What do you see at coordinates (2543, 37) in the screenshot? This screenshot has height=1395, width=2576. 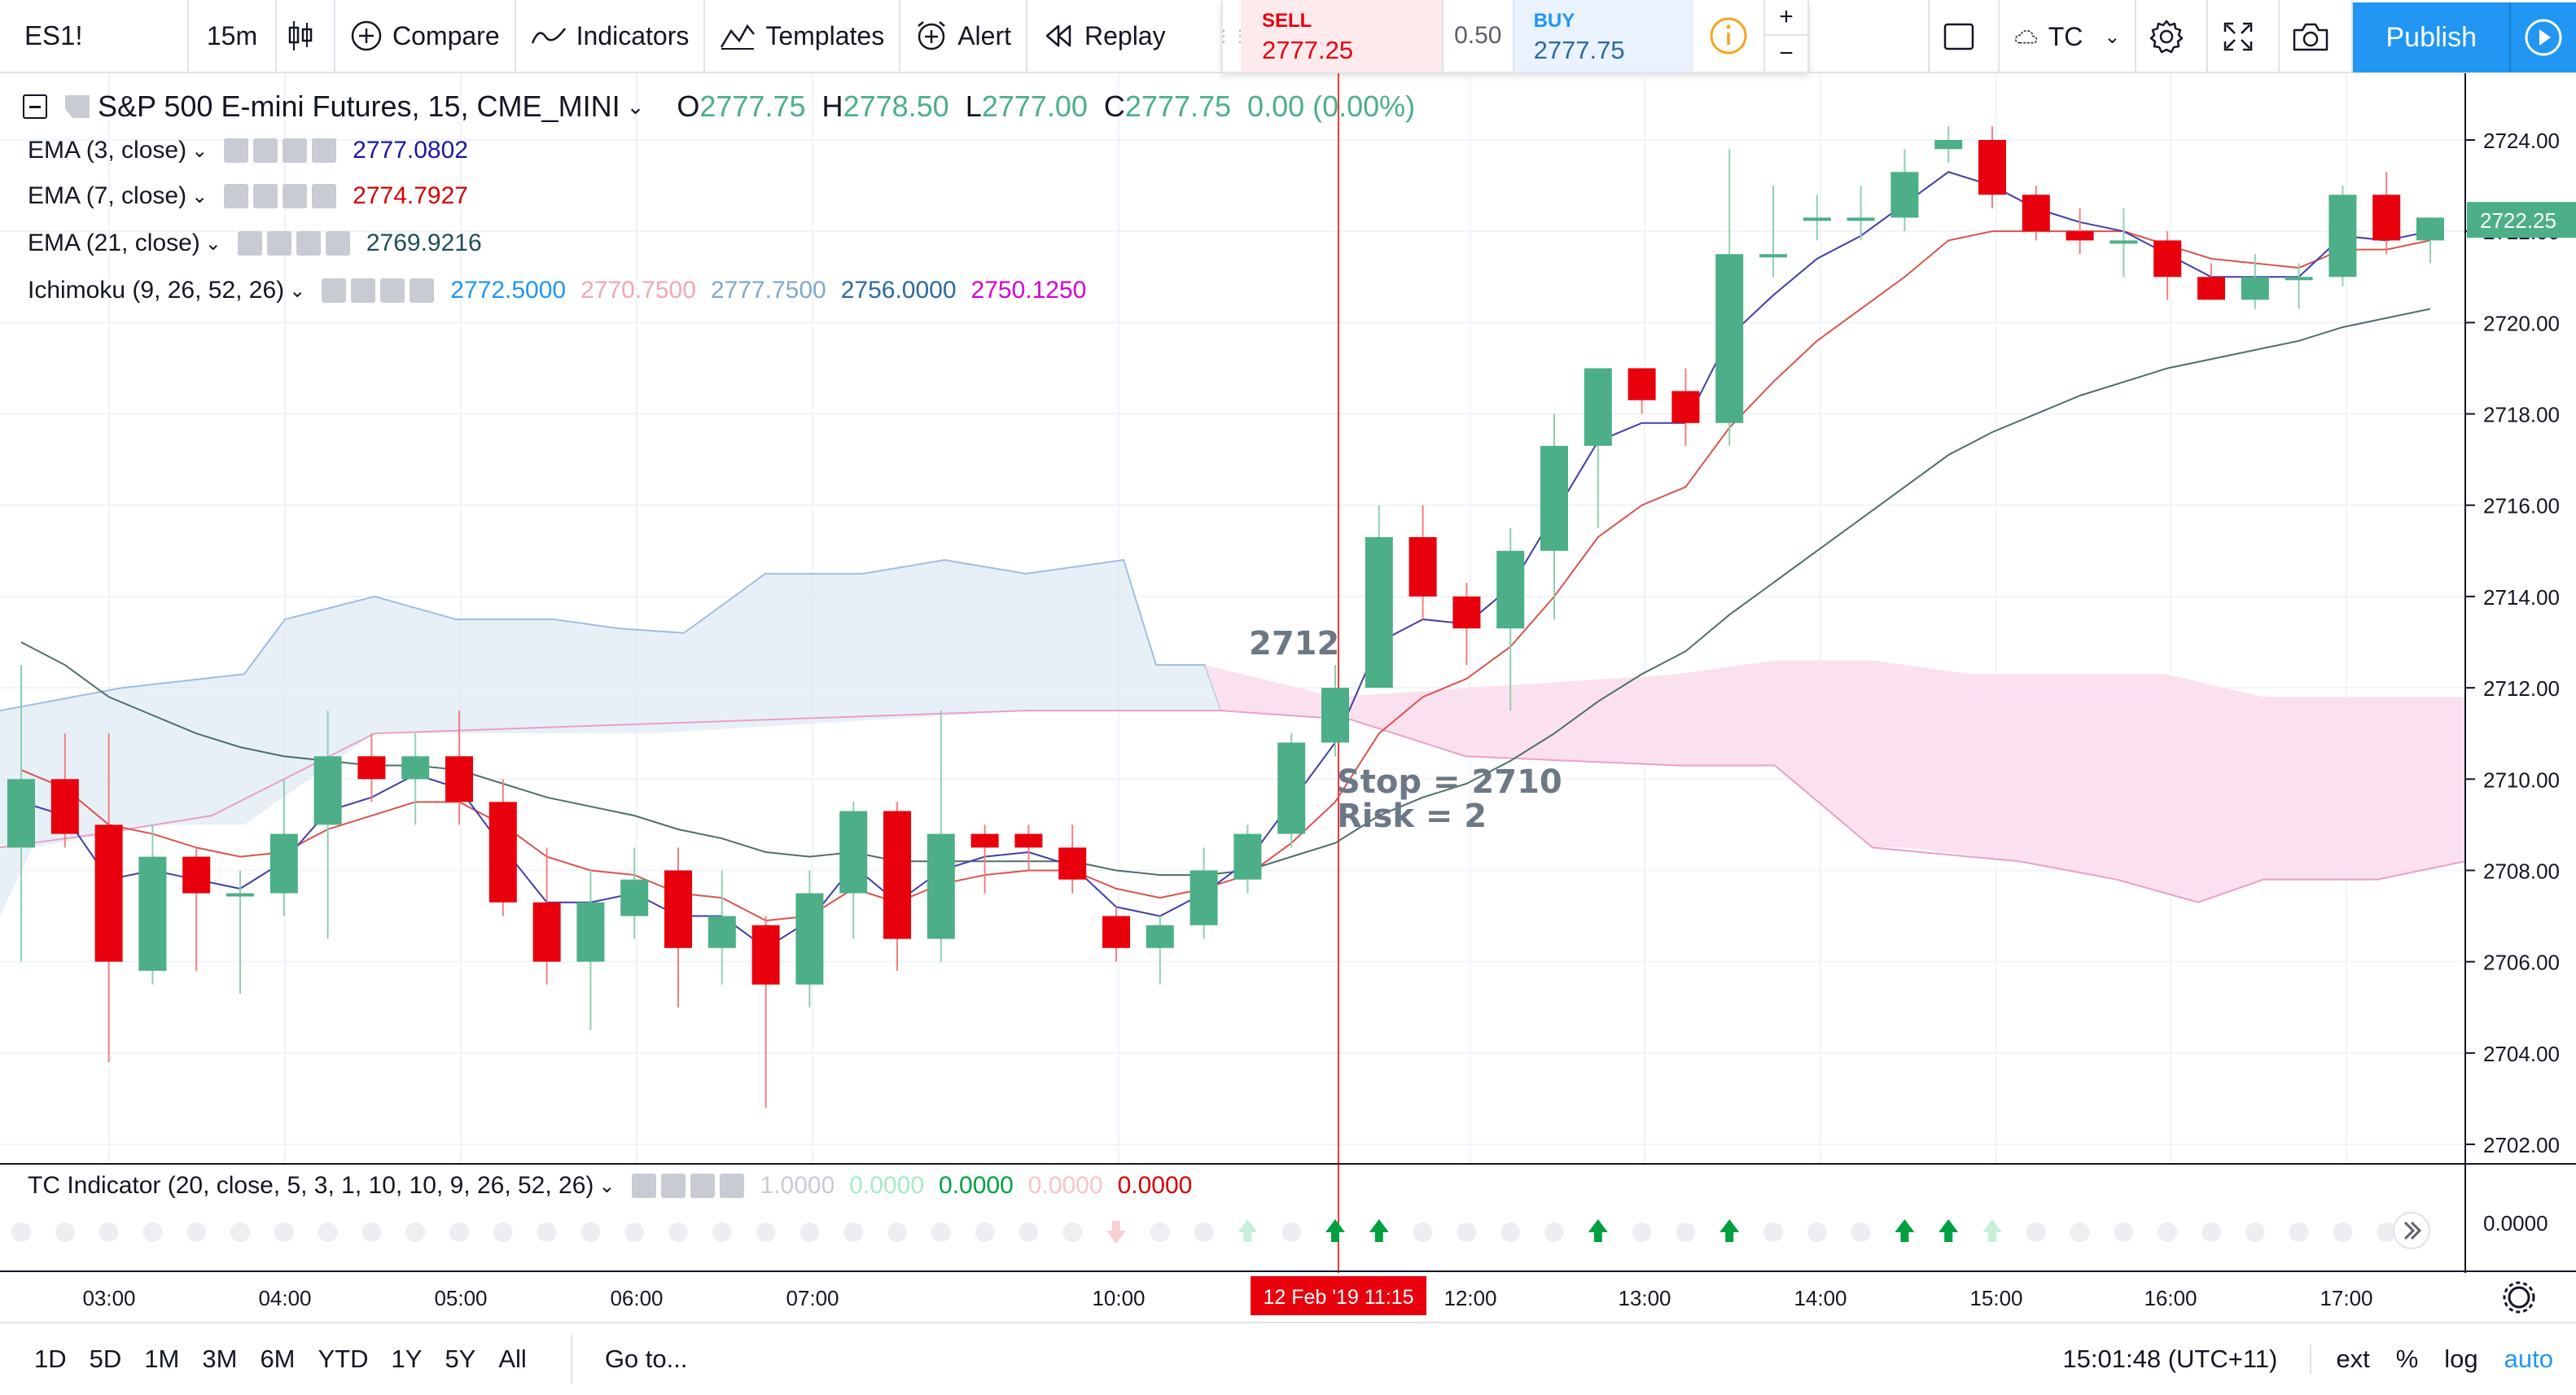 I see `play-button` at bounding box center [2543, 37].